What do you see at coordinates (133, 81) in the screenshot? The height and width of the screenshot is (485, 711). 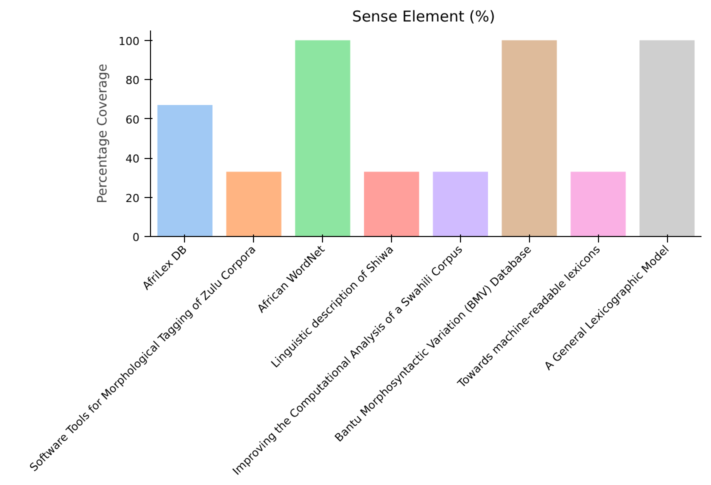 I see `y-tick-label: 80` at bounding box center [133, 81].